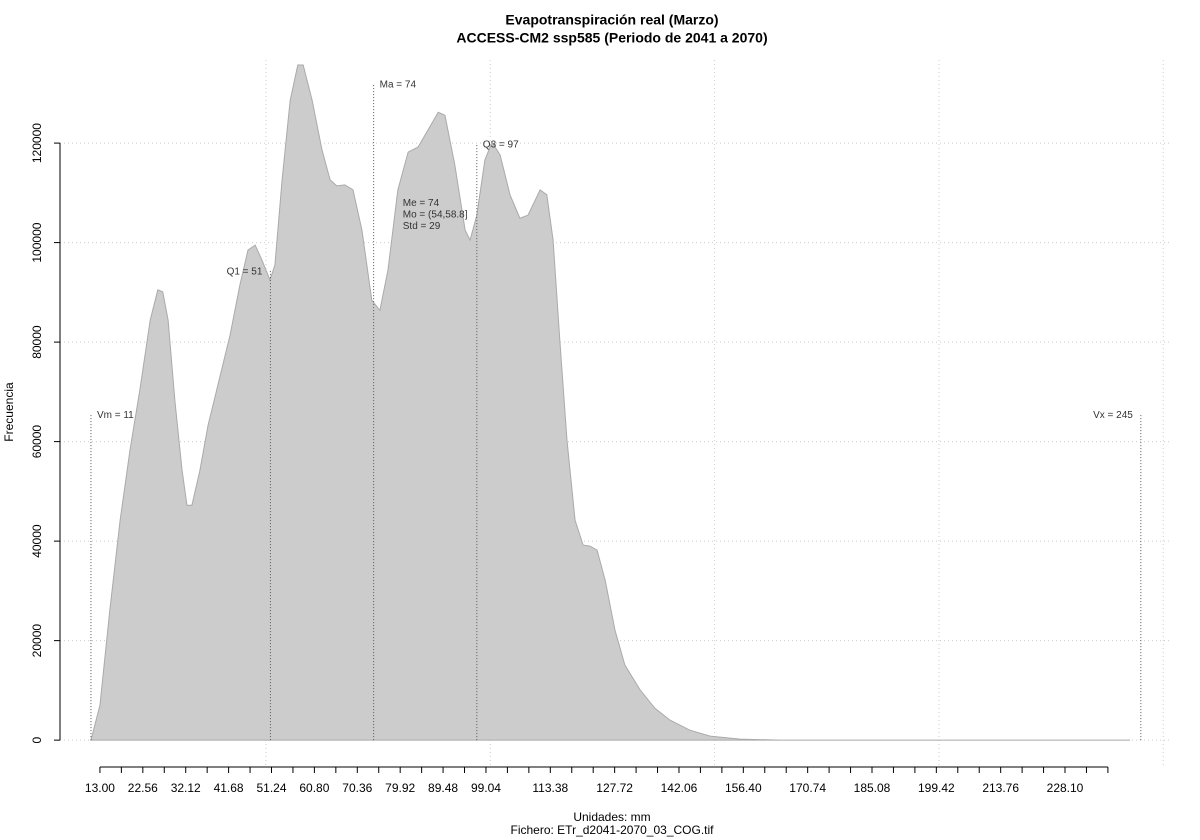 This screenshot has width=1200, height=840. I want to click on y-tick-label: 40000, so click(37, 541).